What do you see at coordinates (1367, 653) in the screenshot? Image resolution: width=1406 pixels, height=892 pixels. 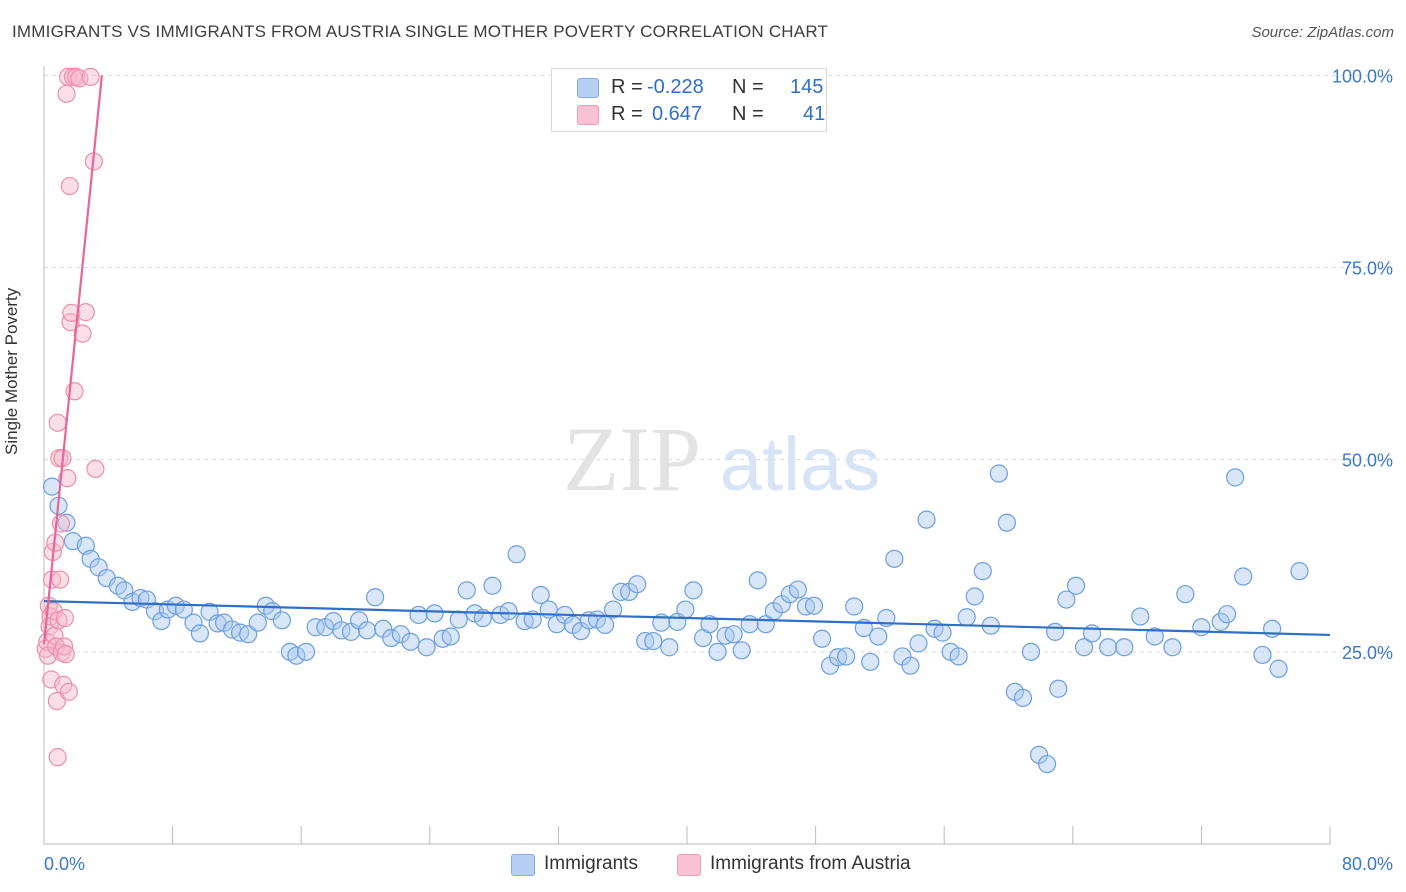 I see `y-tick-label: 25.0%` at bounding box center [1367, 653].